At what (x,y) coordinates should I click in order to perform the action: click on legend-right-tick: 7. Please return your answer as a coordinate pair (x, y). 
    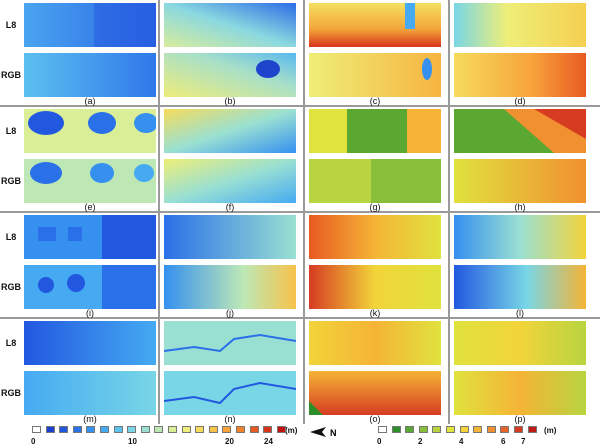
    Looking at the image, I should click on (523, 441).